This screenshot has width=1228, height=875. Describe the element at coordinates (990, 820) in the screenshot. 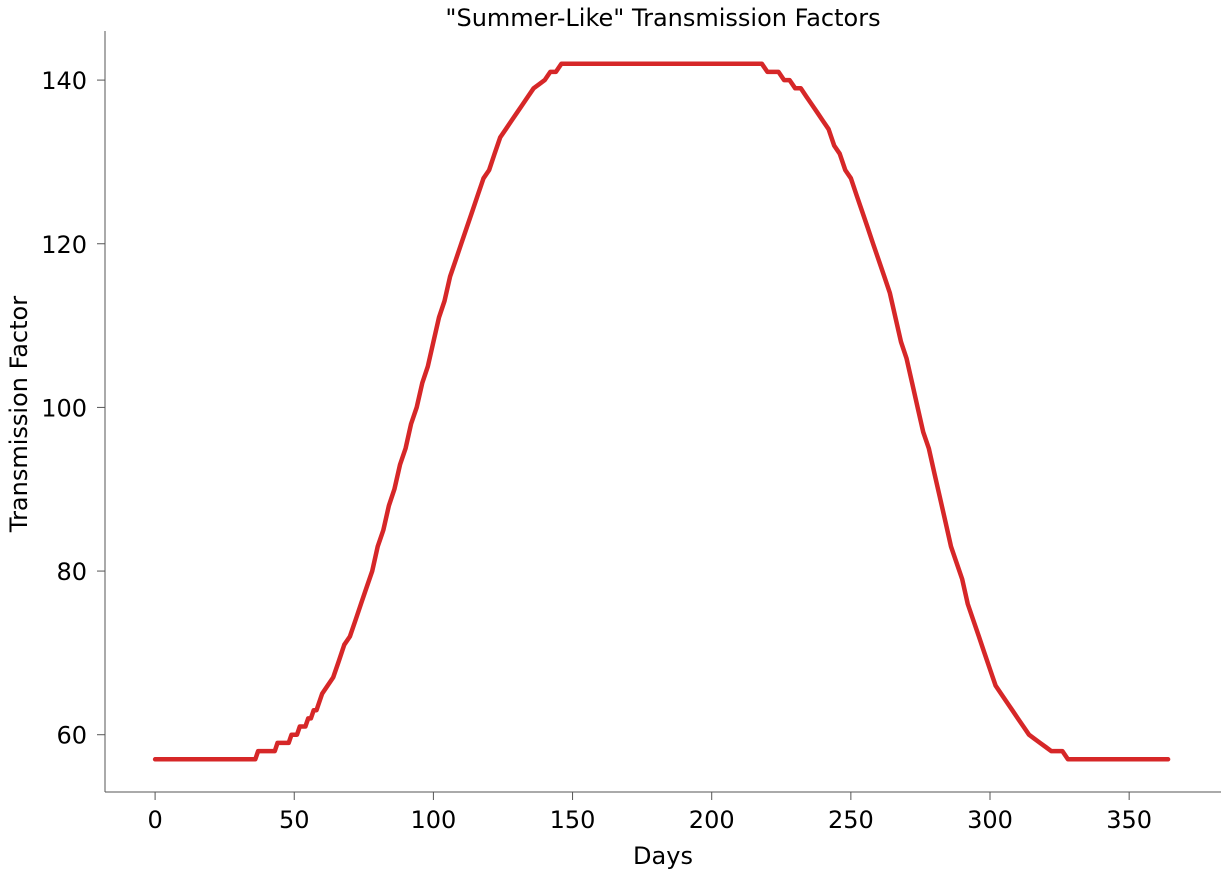

I see `x-tick-label: 300` at that location.